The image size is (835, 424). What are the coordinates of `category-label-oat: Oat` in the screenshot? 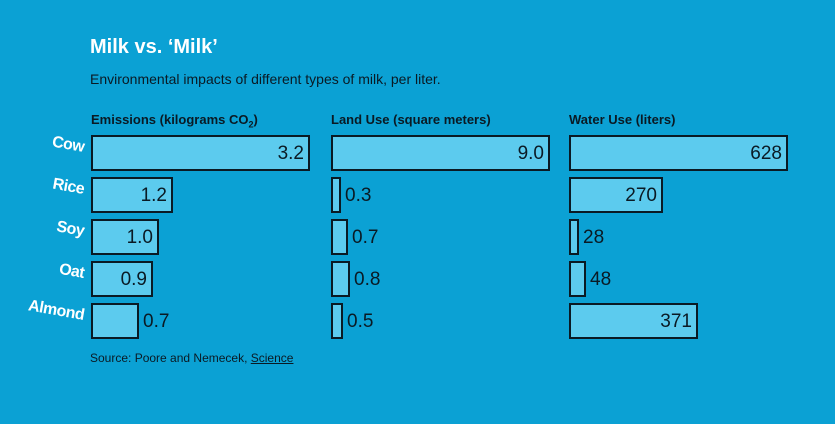 It's located at (71, 271).